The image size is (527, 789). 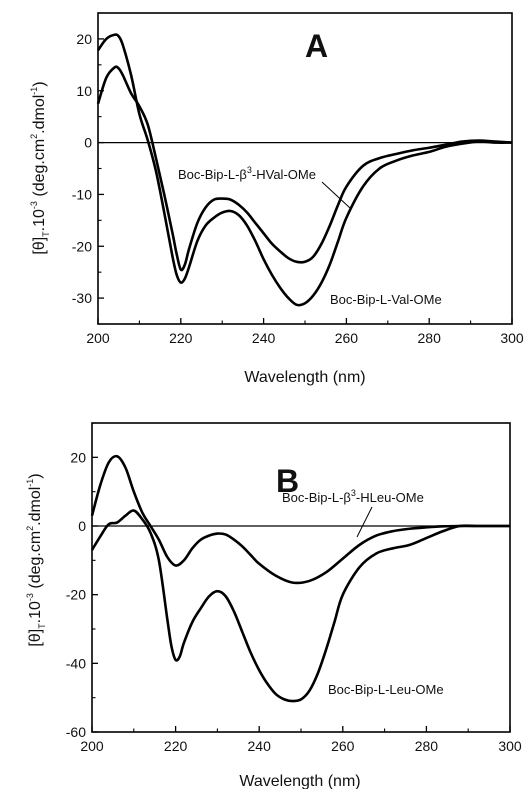 I want to click on panel-a-letter: A, so click(x=316, y=46).